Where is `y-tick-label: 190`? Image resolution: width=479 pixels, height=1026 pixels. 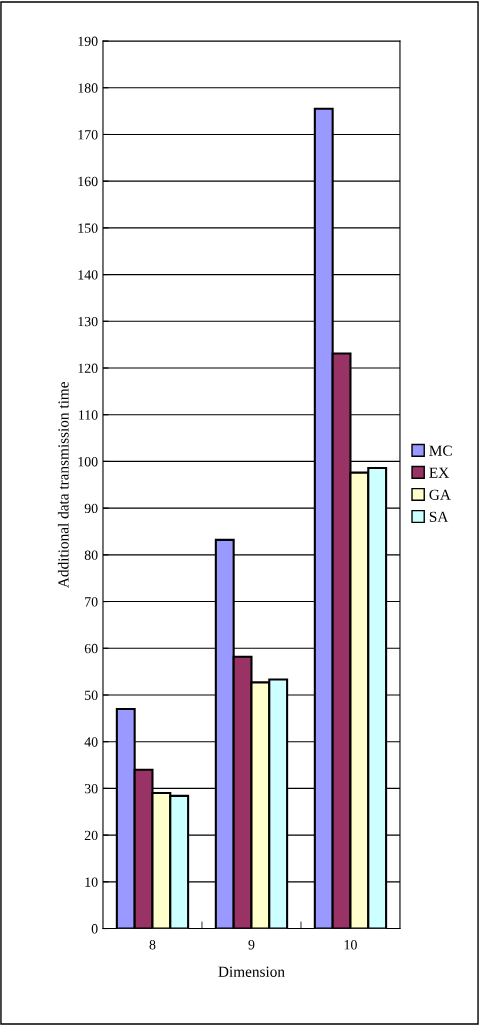
y-tick-label: 190 is located at coordinates (88, 41).